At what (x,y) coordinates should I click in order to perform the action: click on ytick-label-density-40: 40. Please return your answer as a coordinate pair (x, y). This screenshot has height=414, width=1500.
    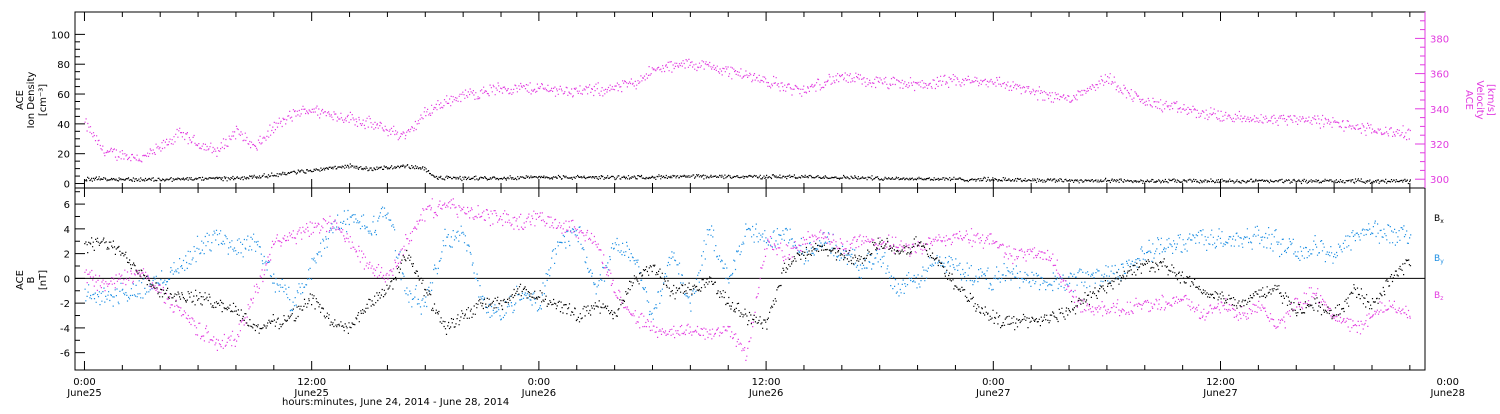
    Looking at the image, I should click on (63, 125).